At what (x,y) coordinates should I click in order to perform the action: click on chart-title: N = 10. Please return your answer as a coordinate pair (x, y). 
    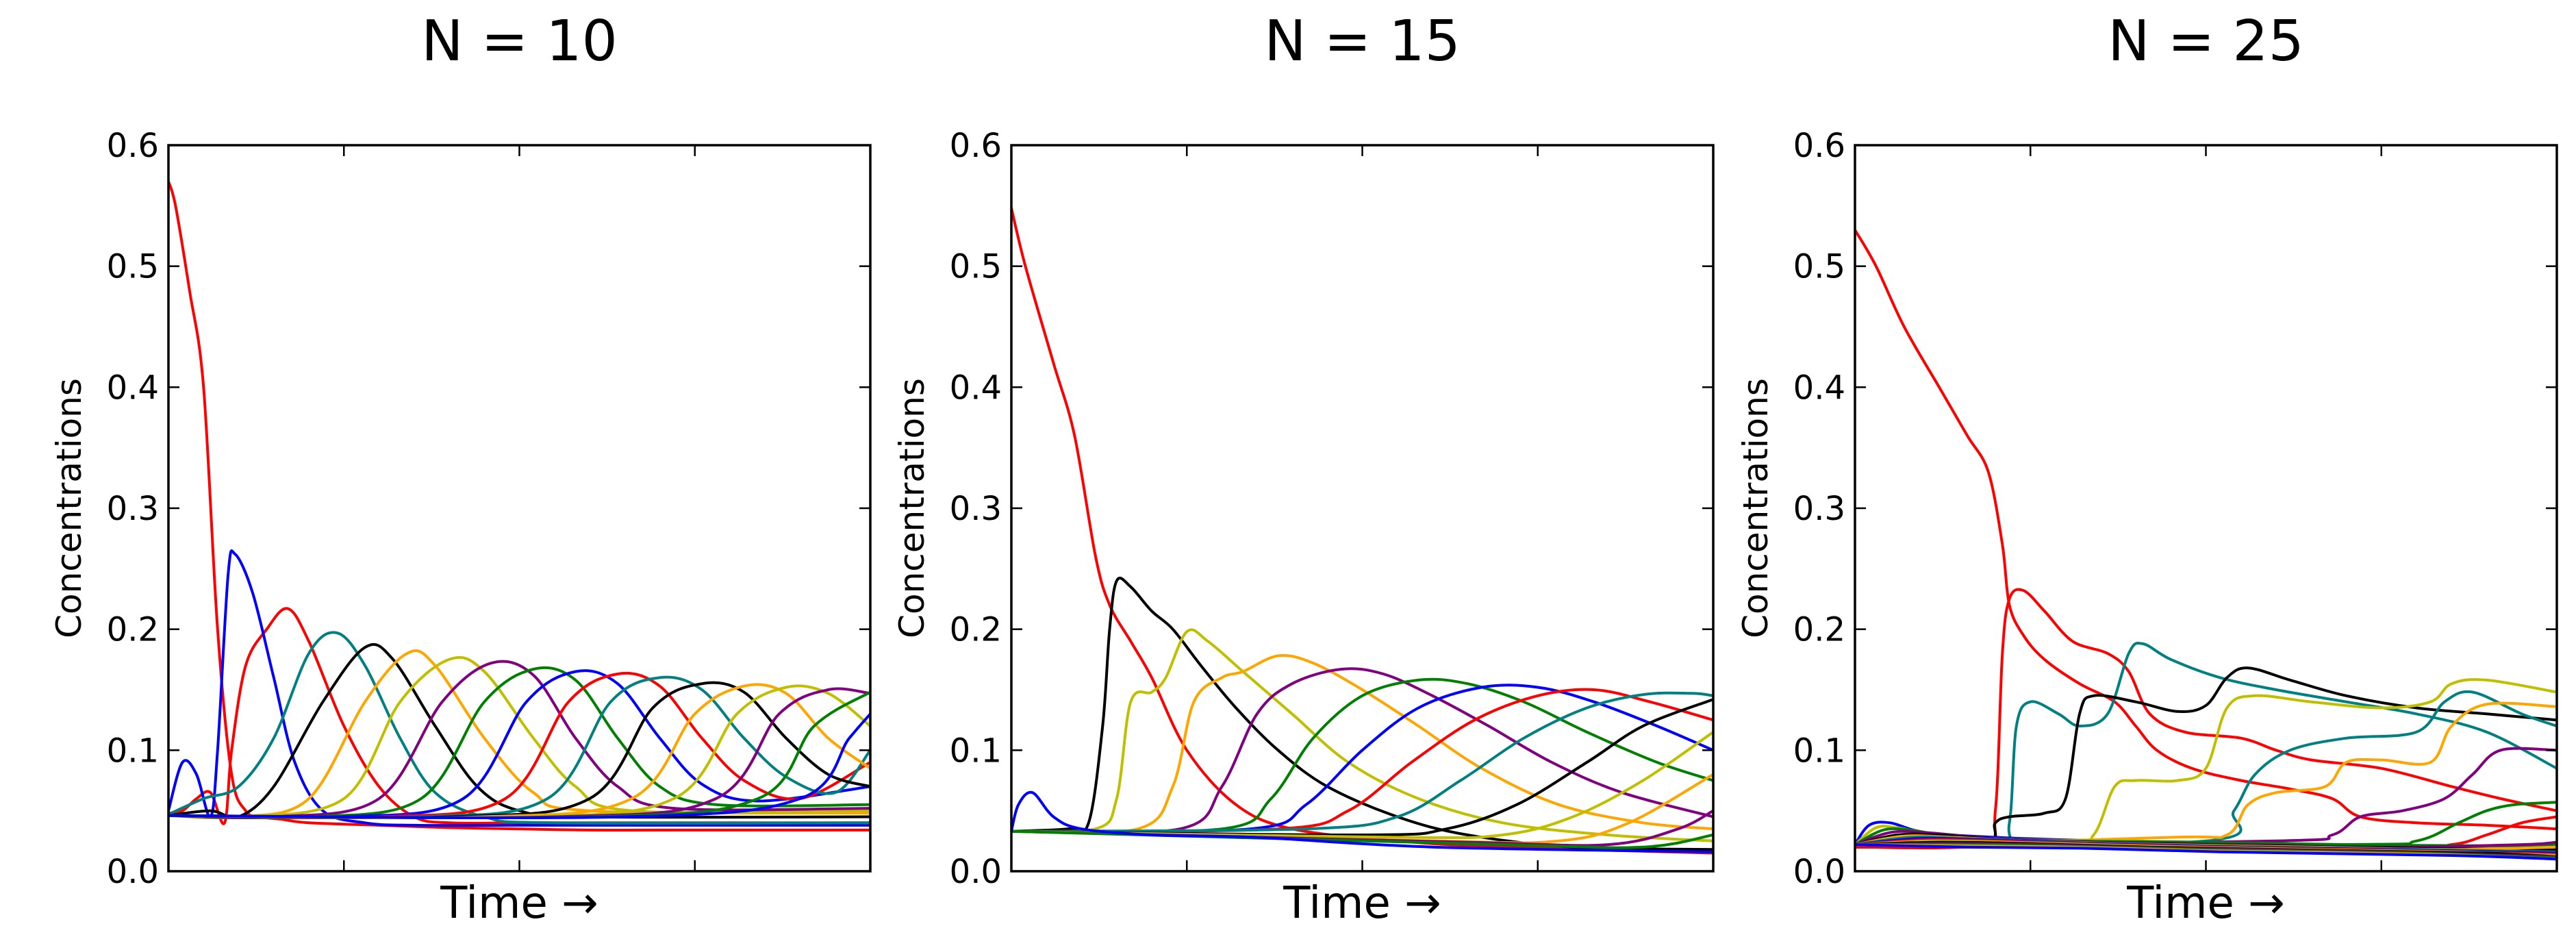
    Looking at the image, I should click on (519, 41).